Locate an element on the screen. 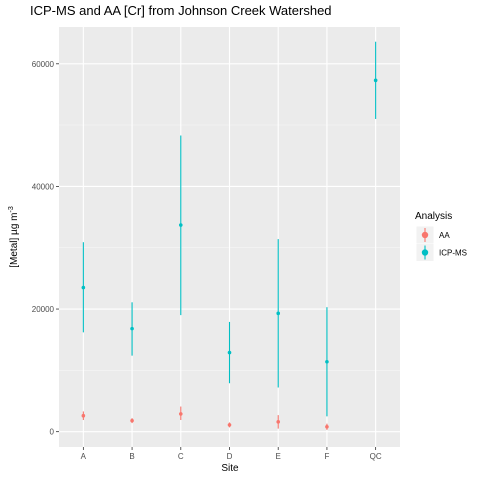 The height and width of the screenshot is (480, 480). legend: Analysis AA ICP-MS is located at coordinates (441, 236).